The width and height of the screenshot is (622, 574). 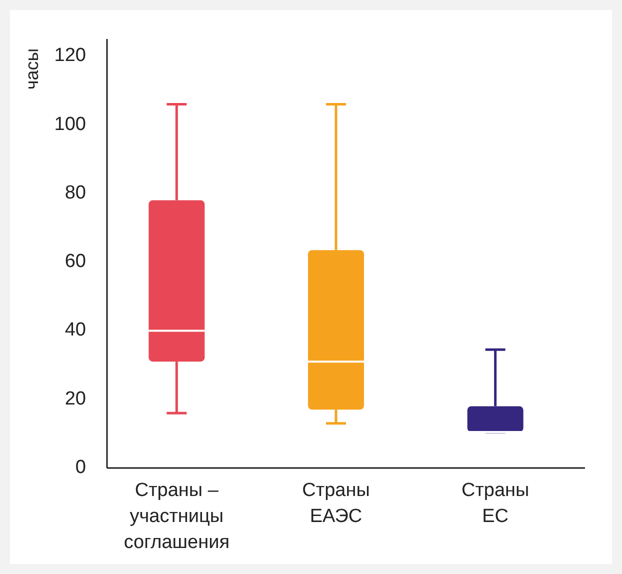 I want to click on x-tick-label: Страны ЕС, so click(x=495, y=503).